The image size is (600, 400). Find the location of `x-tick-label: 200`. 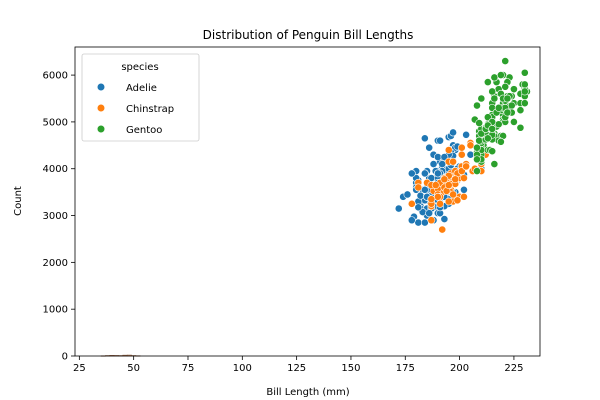

x-tick-label: 200 is located at coordinates (459, 368).